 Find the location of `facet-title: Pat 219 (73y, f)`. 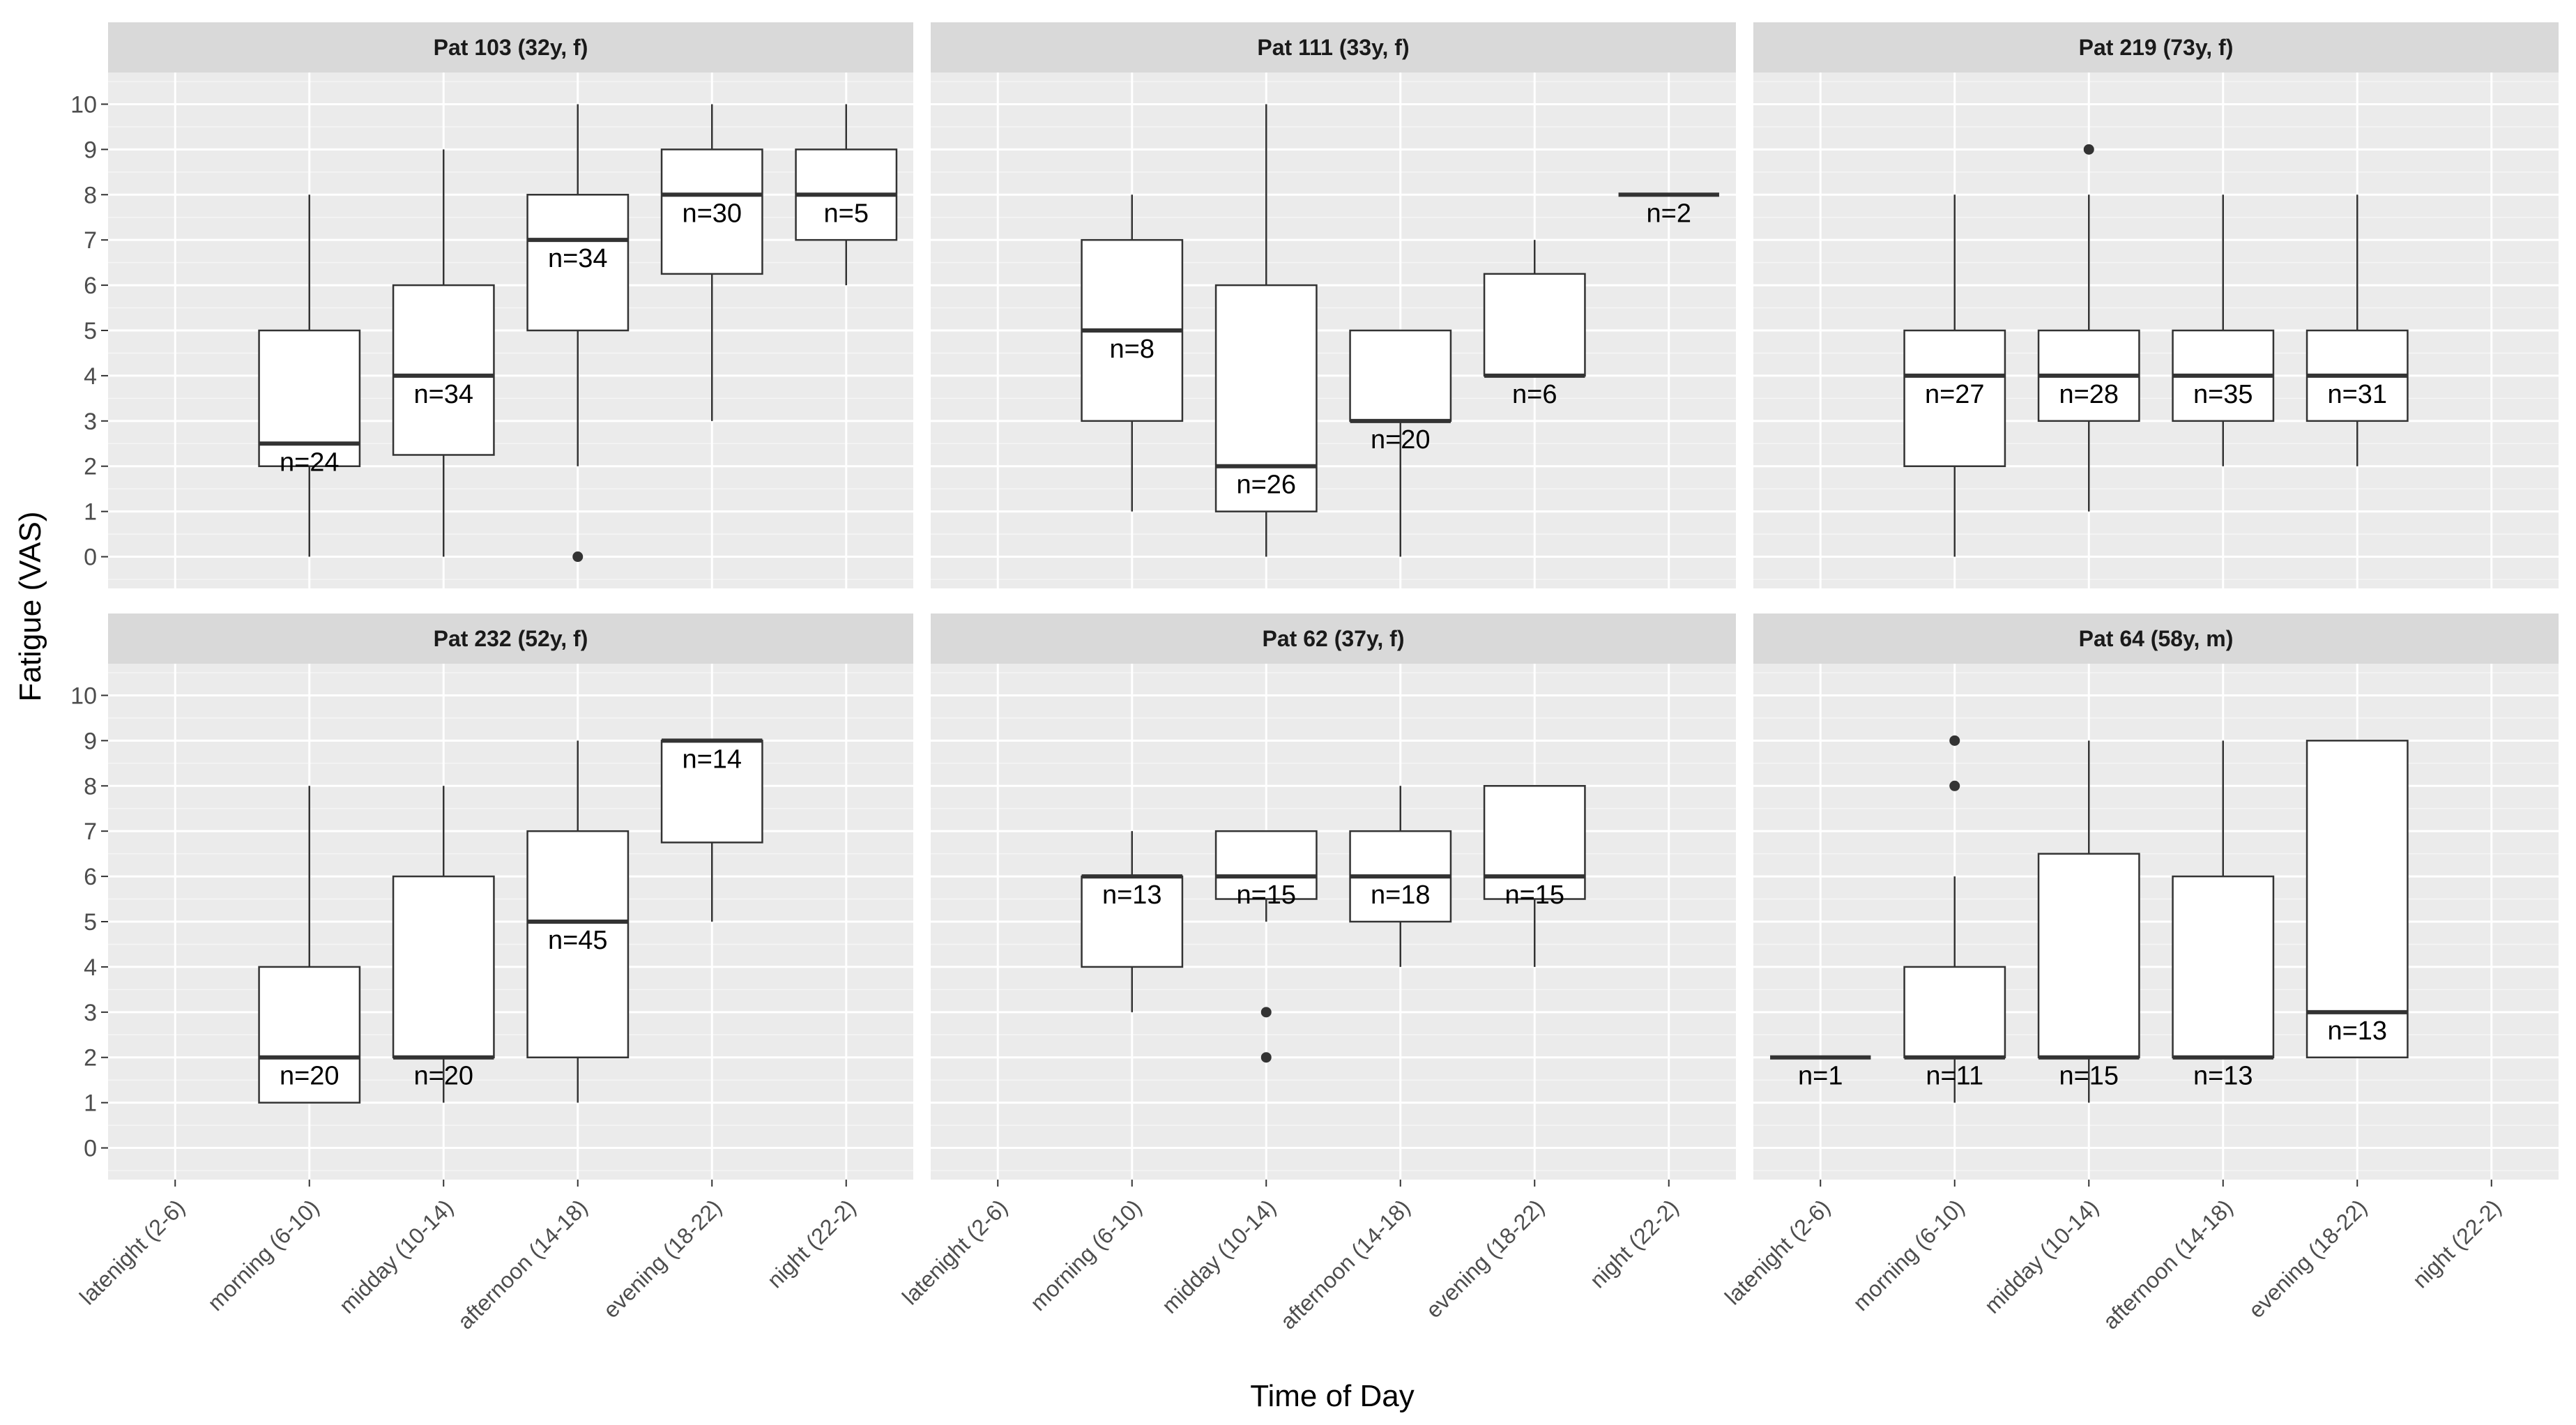

facet-title: Pat 219 (73y, f) is located at coordinates (2157, 47).